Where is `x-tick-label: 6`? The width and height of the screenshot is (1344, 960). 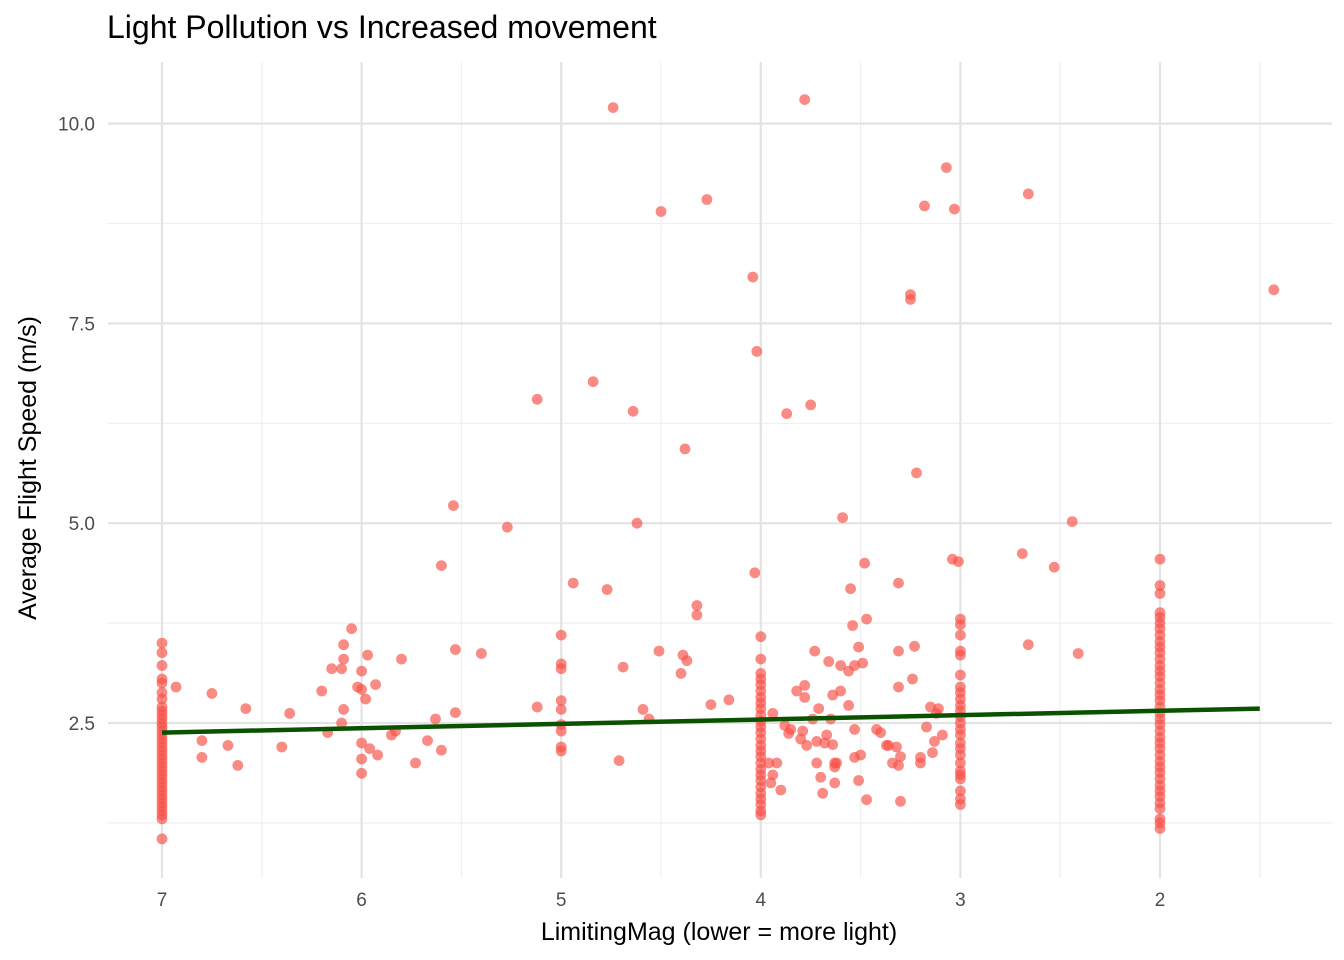
x-tick-label: 6 is located at coordinates (361, 900).